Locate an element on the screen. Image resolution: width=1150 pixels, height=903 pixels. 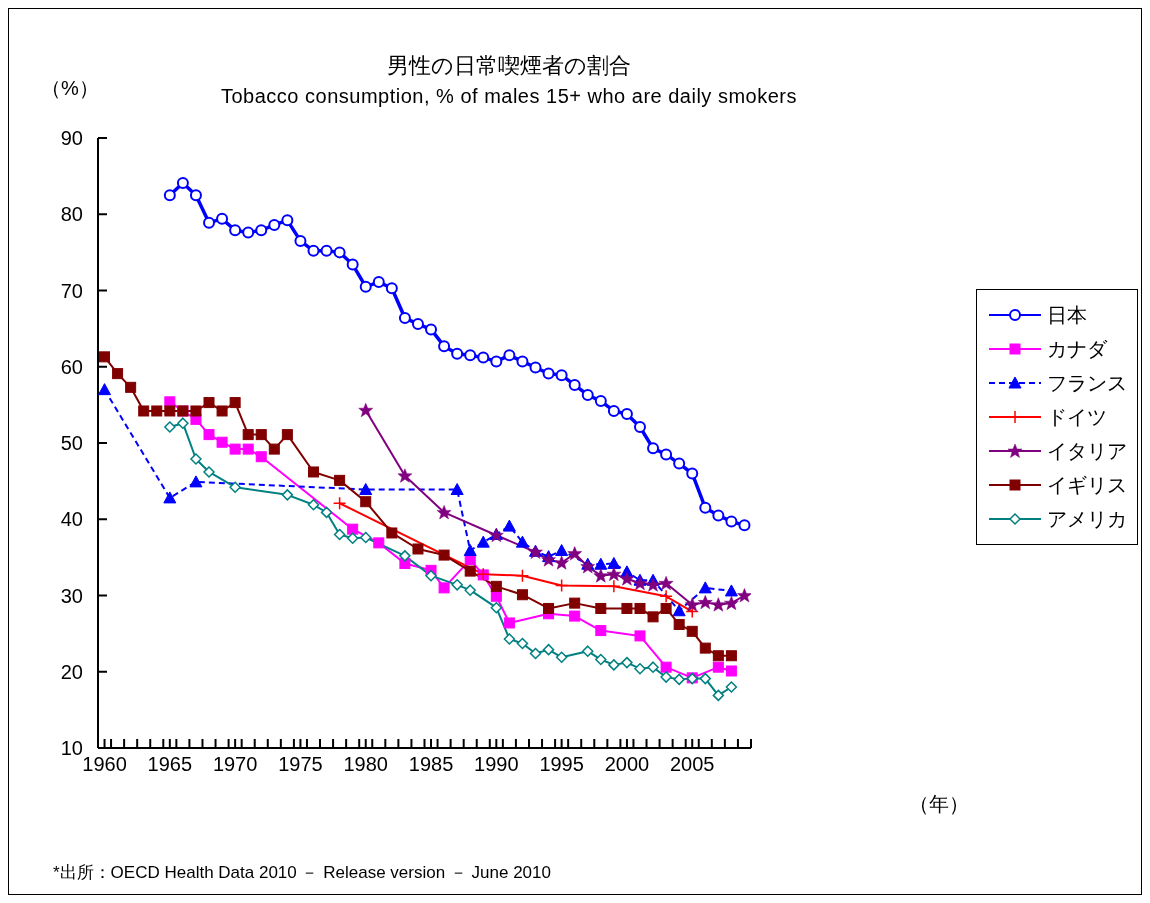
legend-label: ドイツ is located at coordinates (1077, 417).